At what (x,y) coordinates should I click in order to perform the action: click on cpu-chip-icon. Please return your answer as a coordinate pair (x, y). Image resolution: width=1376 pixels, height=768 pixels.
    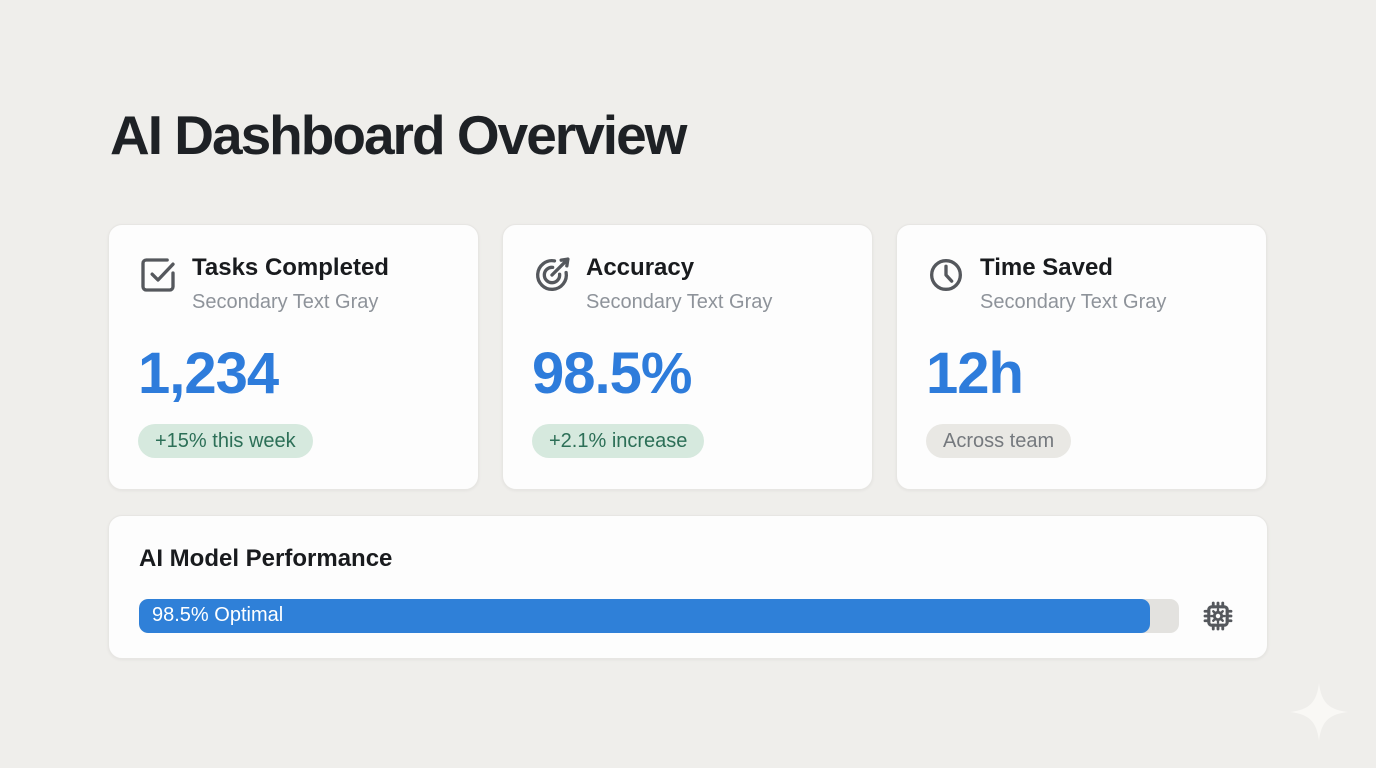
    Looking at the image, I should click on (1218, 616).